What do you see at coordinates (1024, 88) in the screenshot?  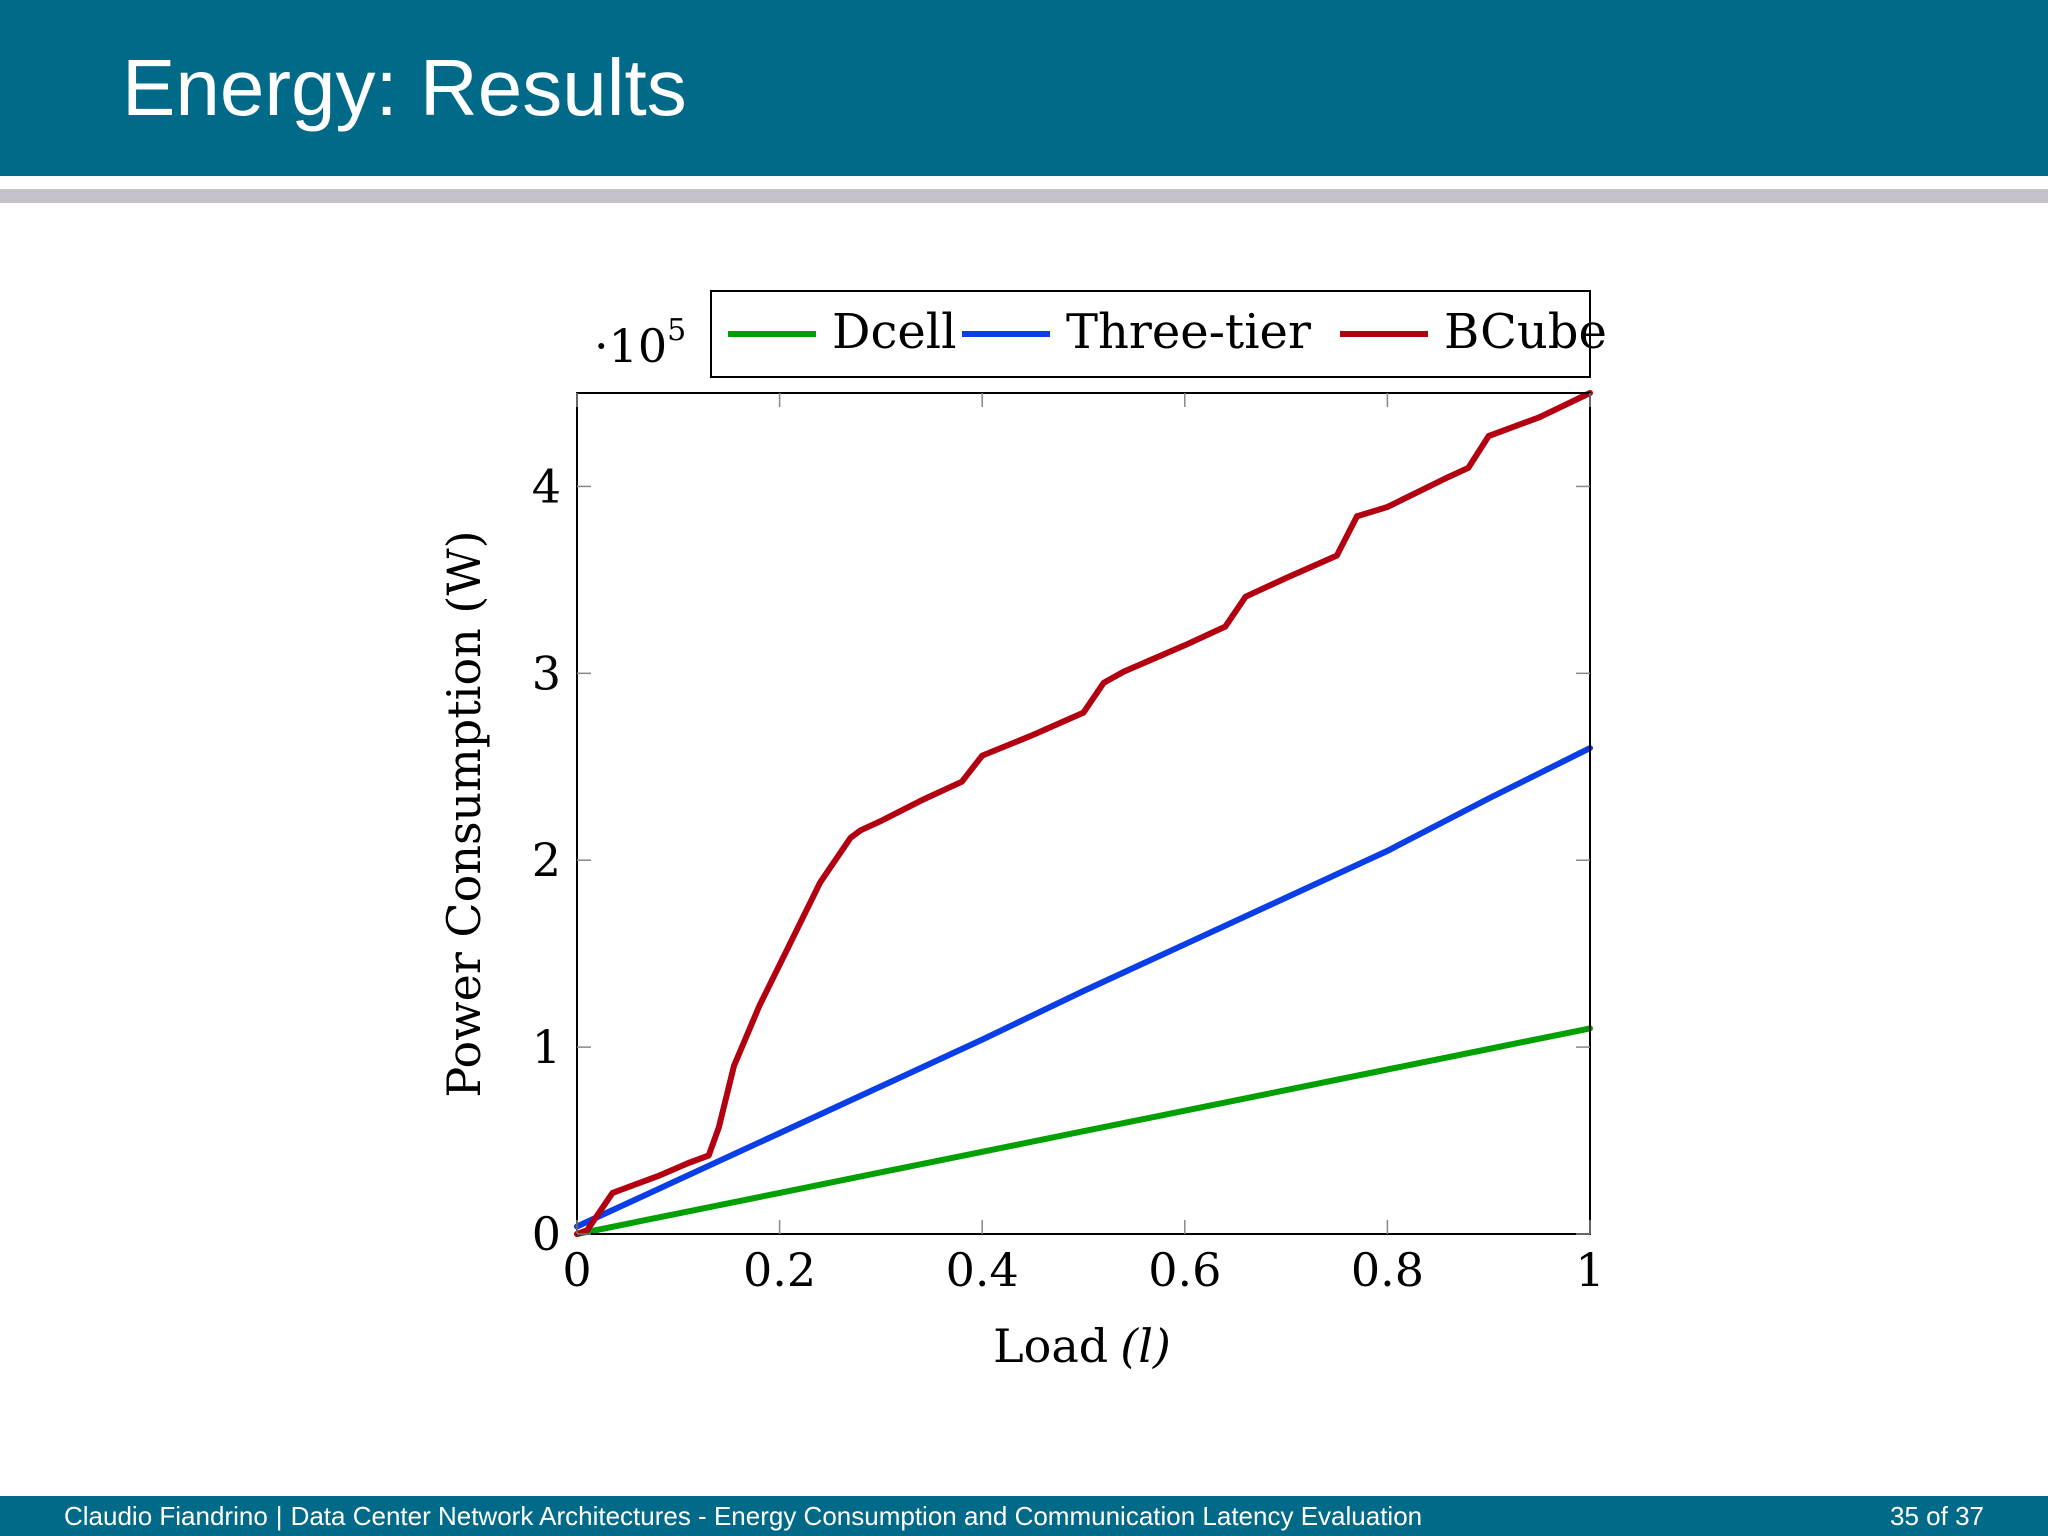 I see `slide-header: Energy: Results` at bounding box center [1024, 88].